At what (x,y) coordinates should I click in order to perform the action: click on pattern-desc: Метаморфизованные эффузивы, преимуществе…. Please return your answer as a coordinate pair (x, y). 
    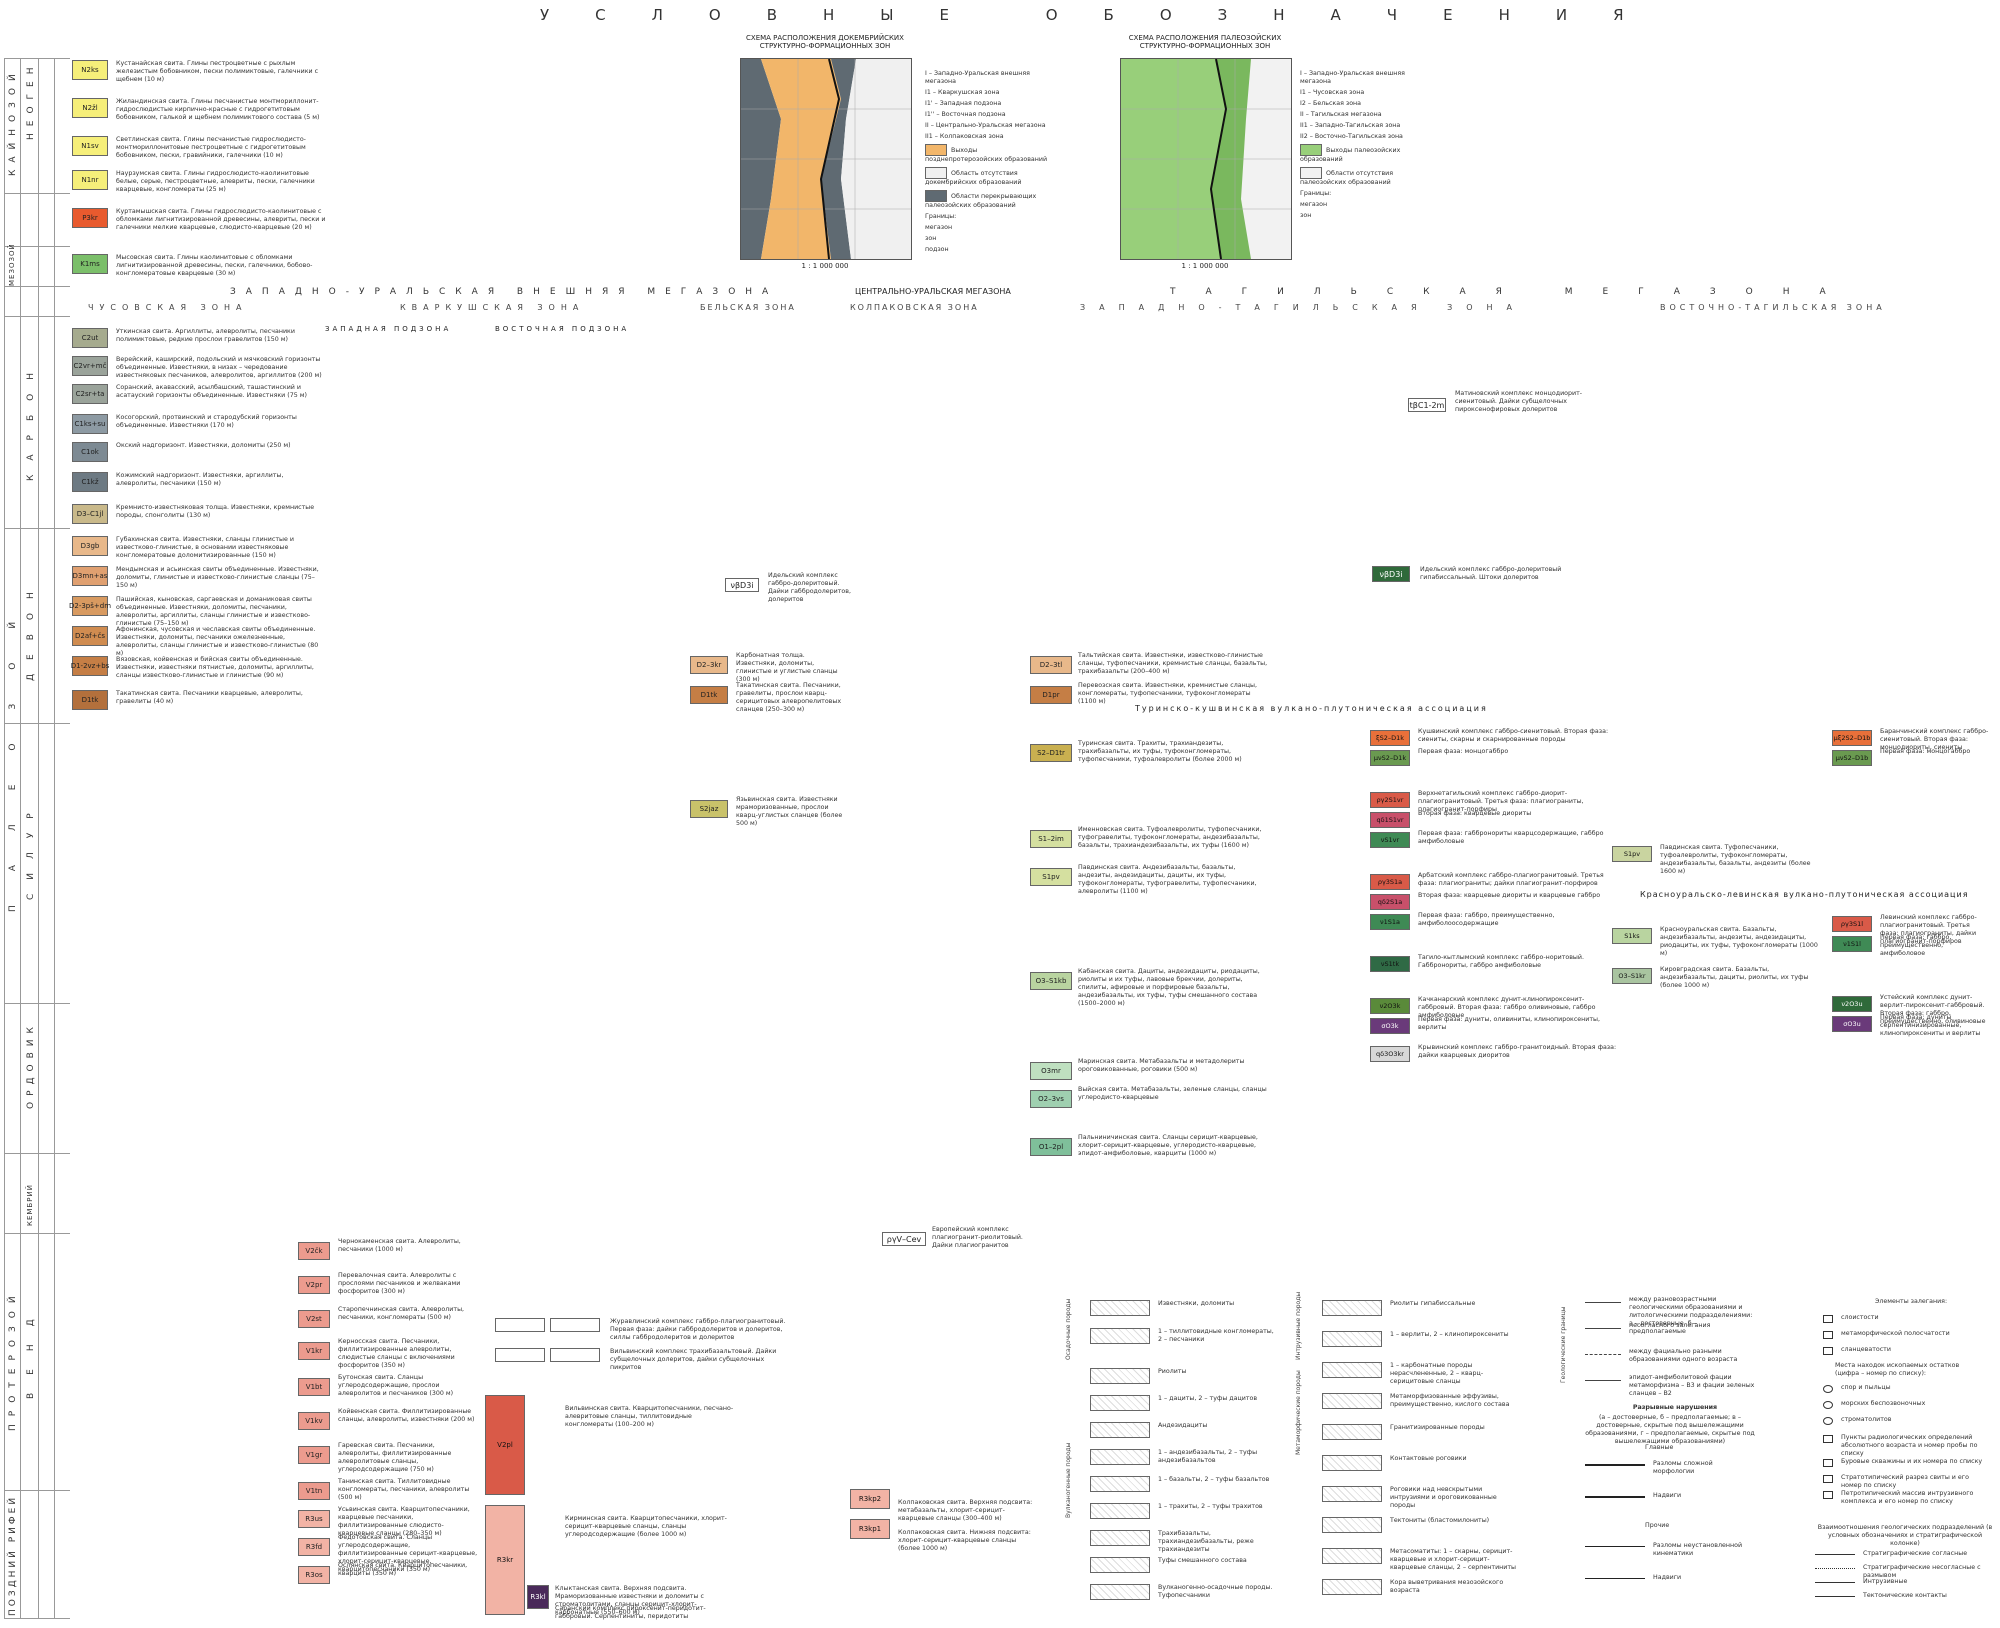
    Looking at the image, I should click on (1450, 1400).